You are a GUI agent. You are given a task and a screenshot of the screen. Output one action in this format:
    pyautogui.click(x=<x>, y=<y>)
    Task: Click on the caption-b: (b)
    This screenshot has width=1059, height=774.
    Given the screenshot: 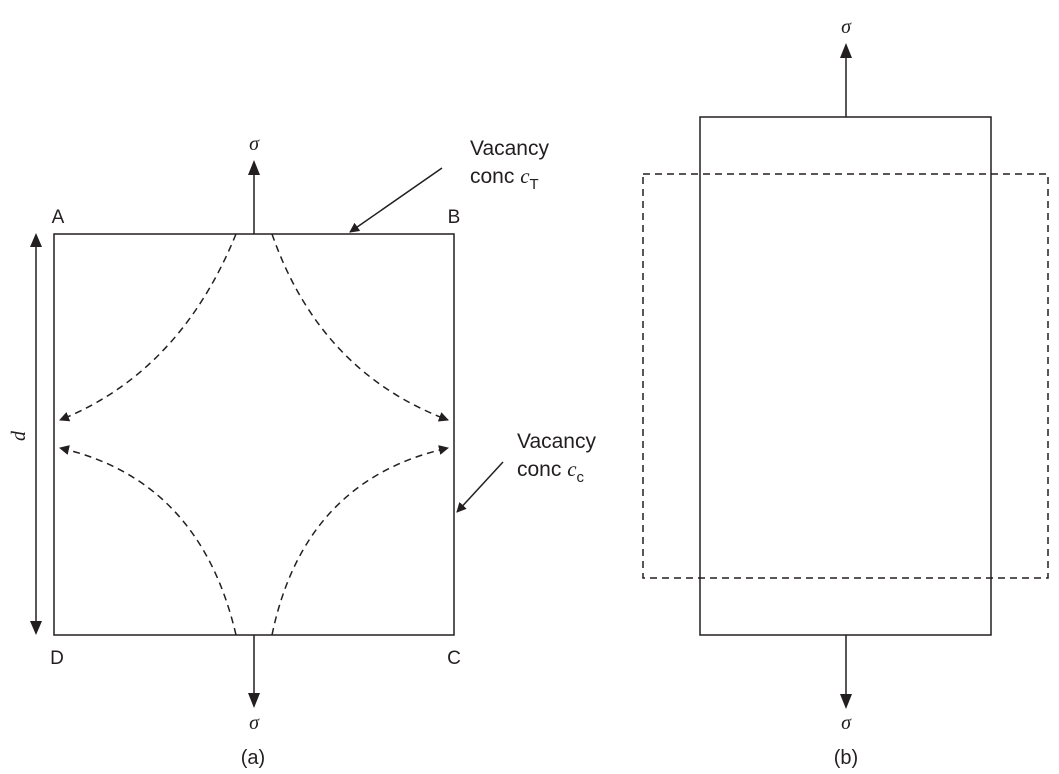 What is the action you would take?
    pyautogui.click(x=846, y=758)
    